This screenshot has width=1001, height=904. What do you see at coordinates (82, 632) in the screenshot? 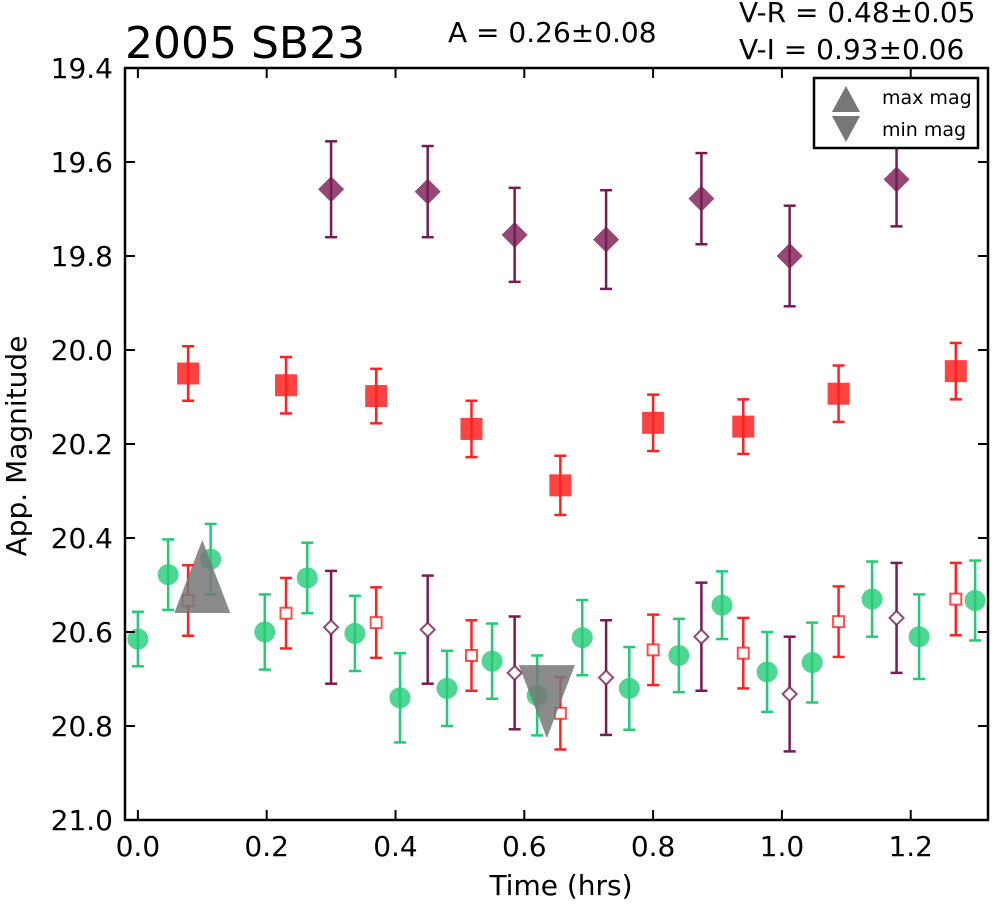
I see `y-tick-label-6: 20.6` at bounding box center [82, 632].